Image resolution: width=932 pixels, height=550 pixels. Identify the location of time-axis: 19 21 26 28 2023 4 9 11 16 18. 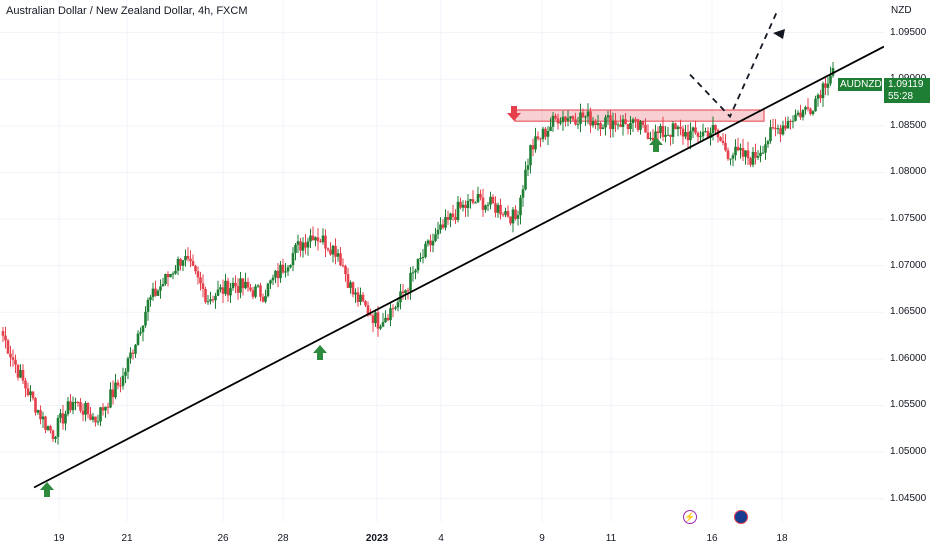
(466, 536).